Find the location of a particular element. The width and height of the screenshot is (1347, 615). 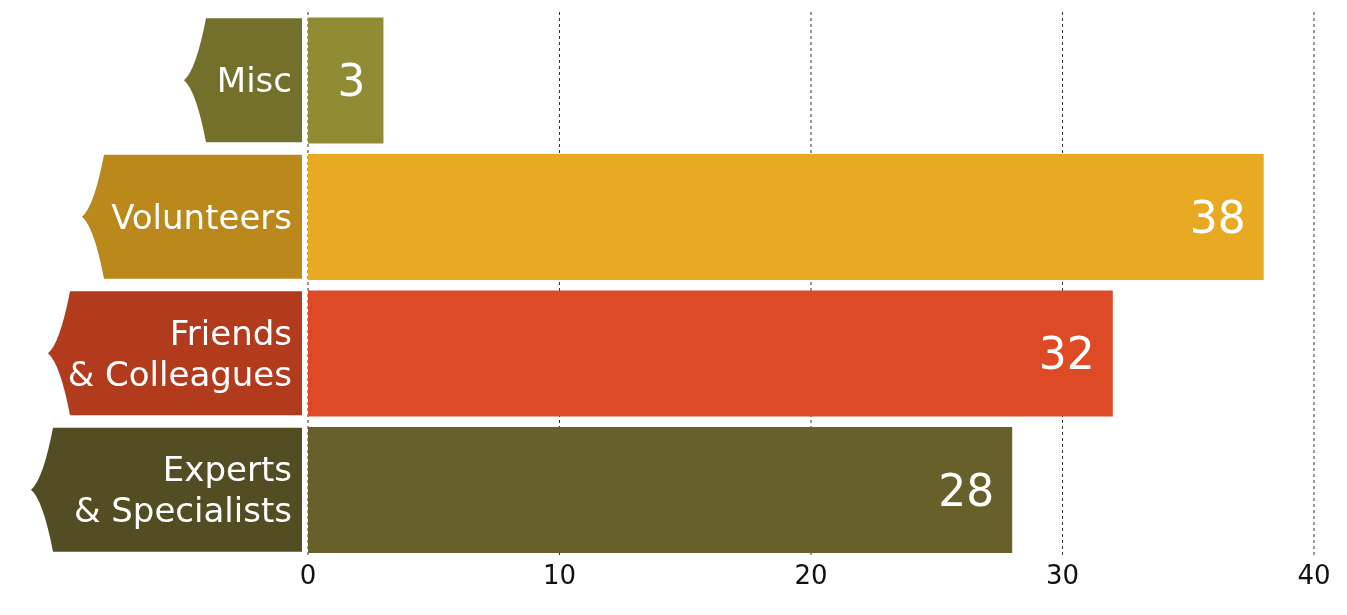

y-tick-label: Volunteers is located at coordinates (201, 216).